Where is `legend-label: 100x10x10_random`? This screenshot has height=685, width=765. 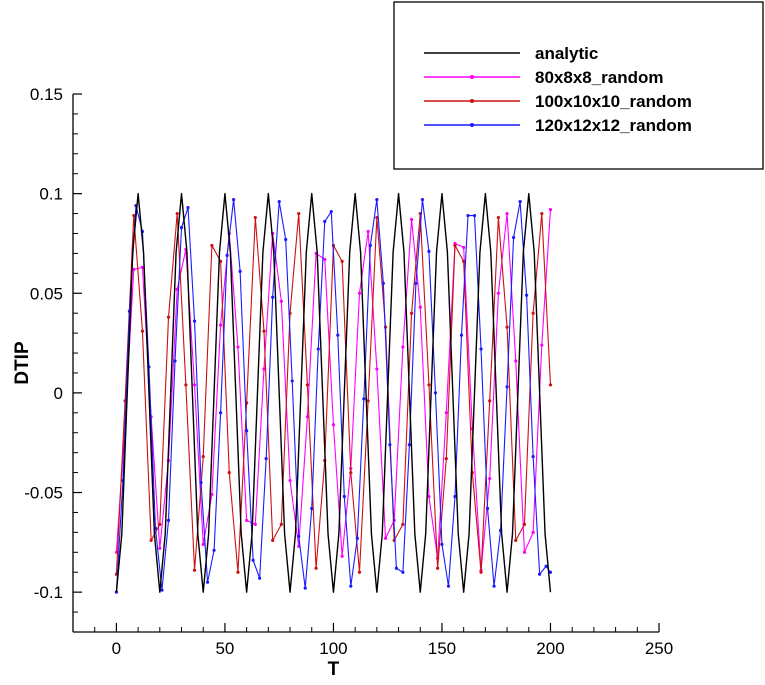
legend-label: 100x10x10_random is located at coordinates (613, 101).